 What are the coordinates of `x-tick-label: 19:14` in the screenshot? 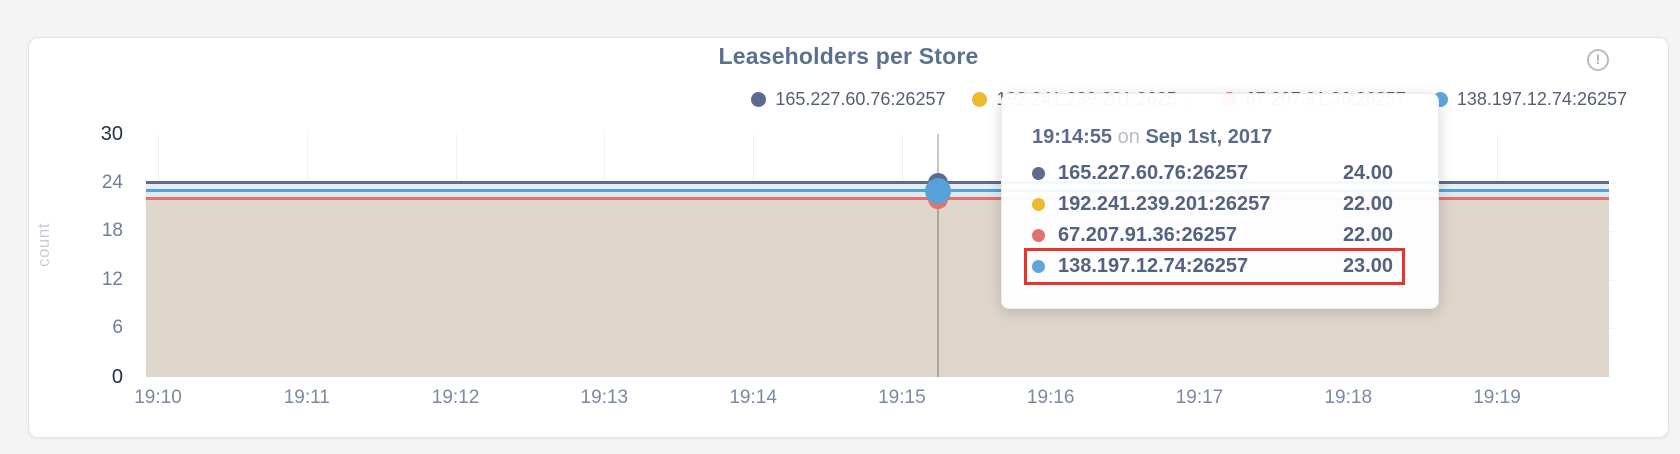 It's located at (753, 397).